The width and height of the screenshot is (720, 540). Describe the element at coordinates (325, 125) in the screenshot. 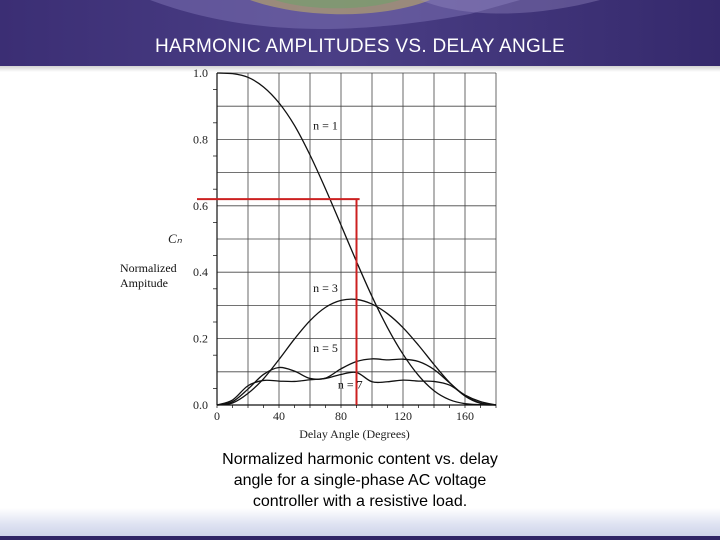

I see `series-label: n = 1` at that location.